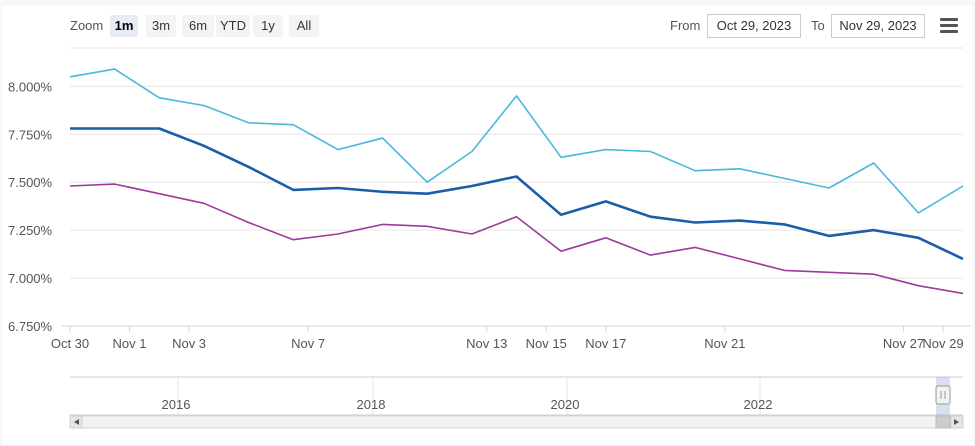  Describe the element at coordinates (161, 26) in the screenshot. I see `zoom-3m-button: 3m` at that location.